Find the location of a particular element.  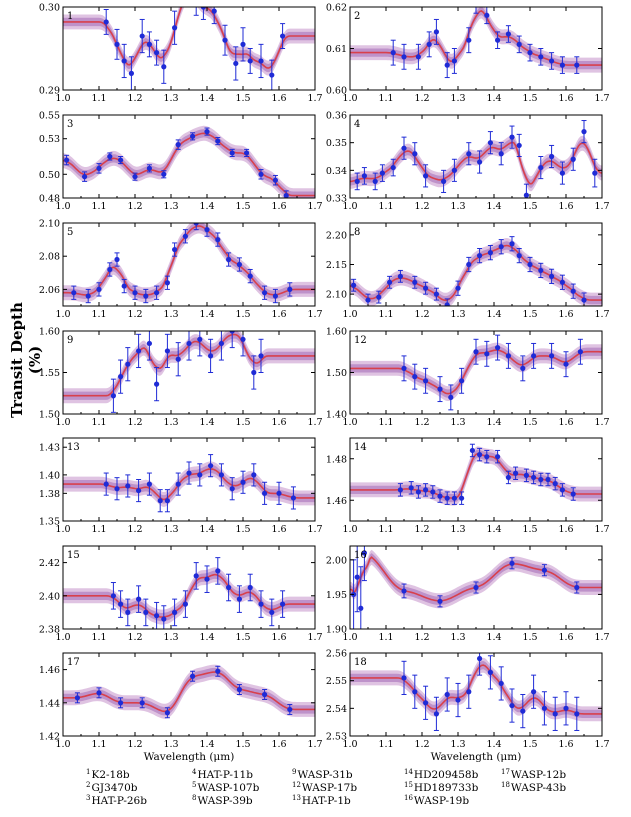

legend-number: 16 is located at coordinates (408, 798).